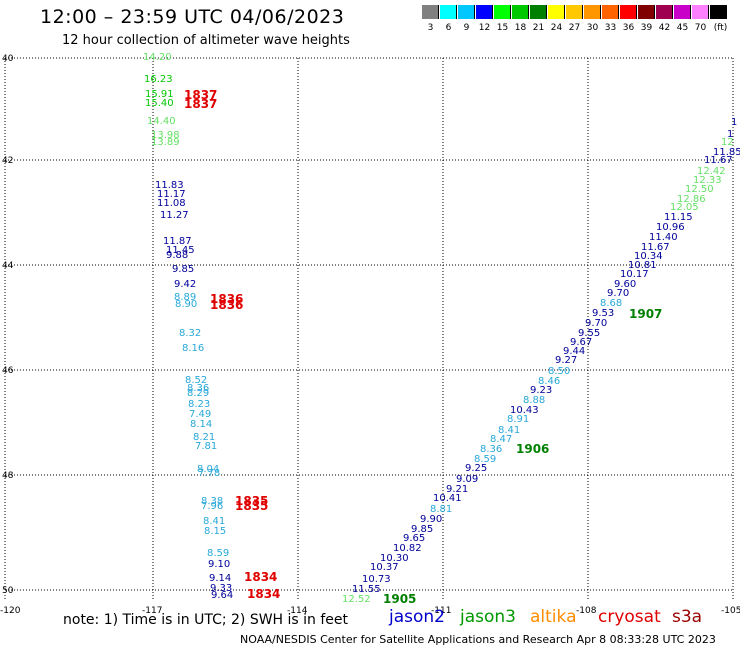 This screenshot has width=740, height=650. I want to click on pass-time-label: 1835, so click(251, 506).